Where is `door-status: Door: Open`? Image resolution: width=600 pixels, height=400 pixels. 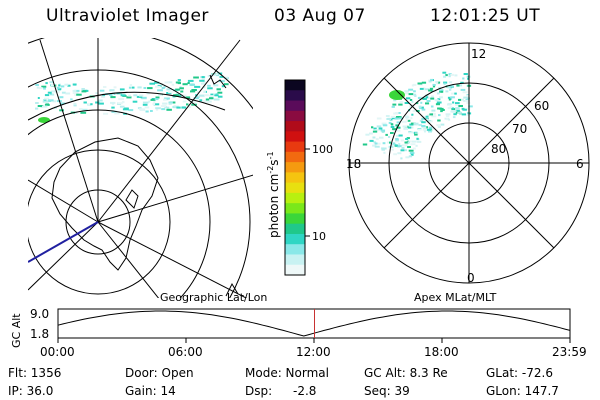 door-status: Door: Open is located at coordinates (159, 373).